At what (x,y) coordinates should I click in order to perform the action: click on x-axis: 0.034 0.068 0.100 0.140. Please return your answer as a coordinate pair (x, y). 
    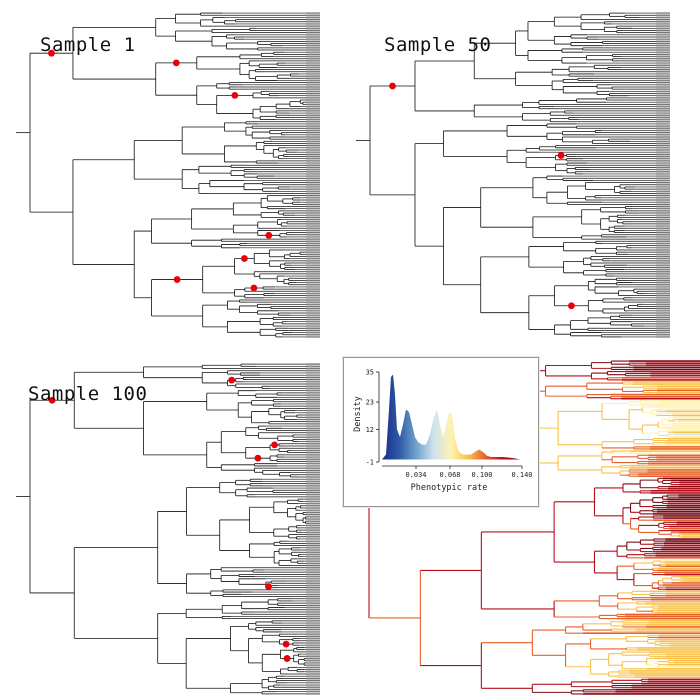
    Looking at the image, I should click on (457, 472).